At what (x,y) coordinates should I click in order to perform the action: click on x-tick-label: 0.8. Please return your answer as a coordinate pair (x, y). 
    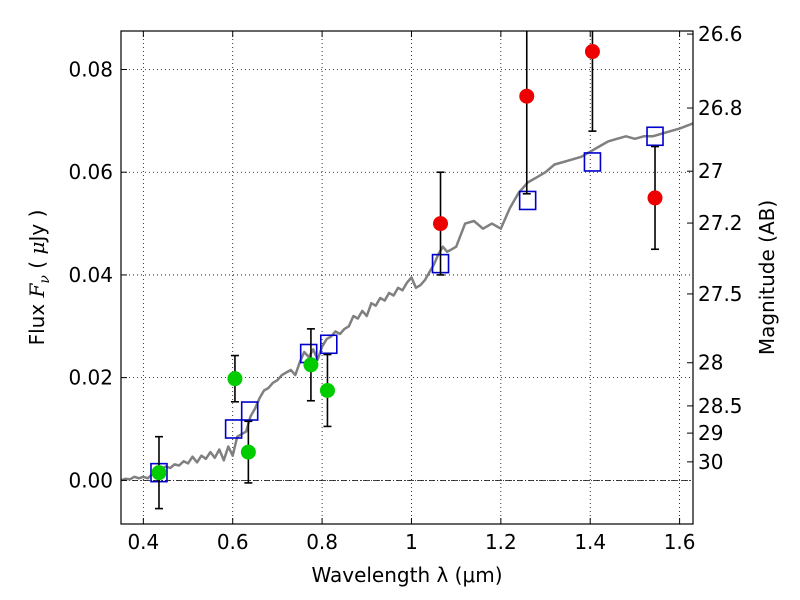
    Looking at the image, I should click on (322, 542).